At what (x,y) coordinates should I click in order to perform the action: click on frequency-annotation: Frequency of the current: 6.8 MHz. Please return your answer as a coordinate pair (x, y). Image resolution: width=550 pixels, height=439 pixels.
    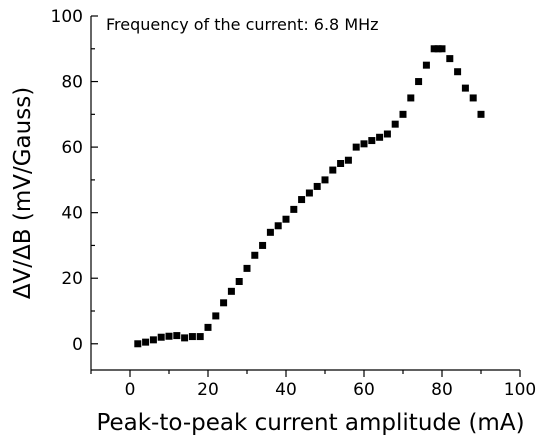
    Looking at the image, I should click on (242, 24).